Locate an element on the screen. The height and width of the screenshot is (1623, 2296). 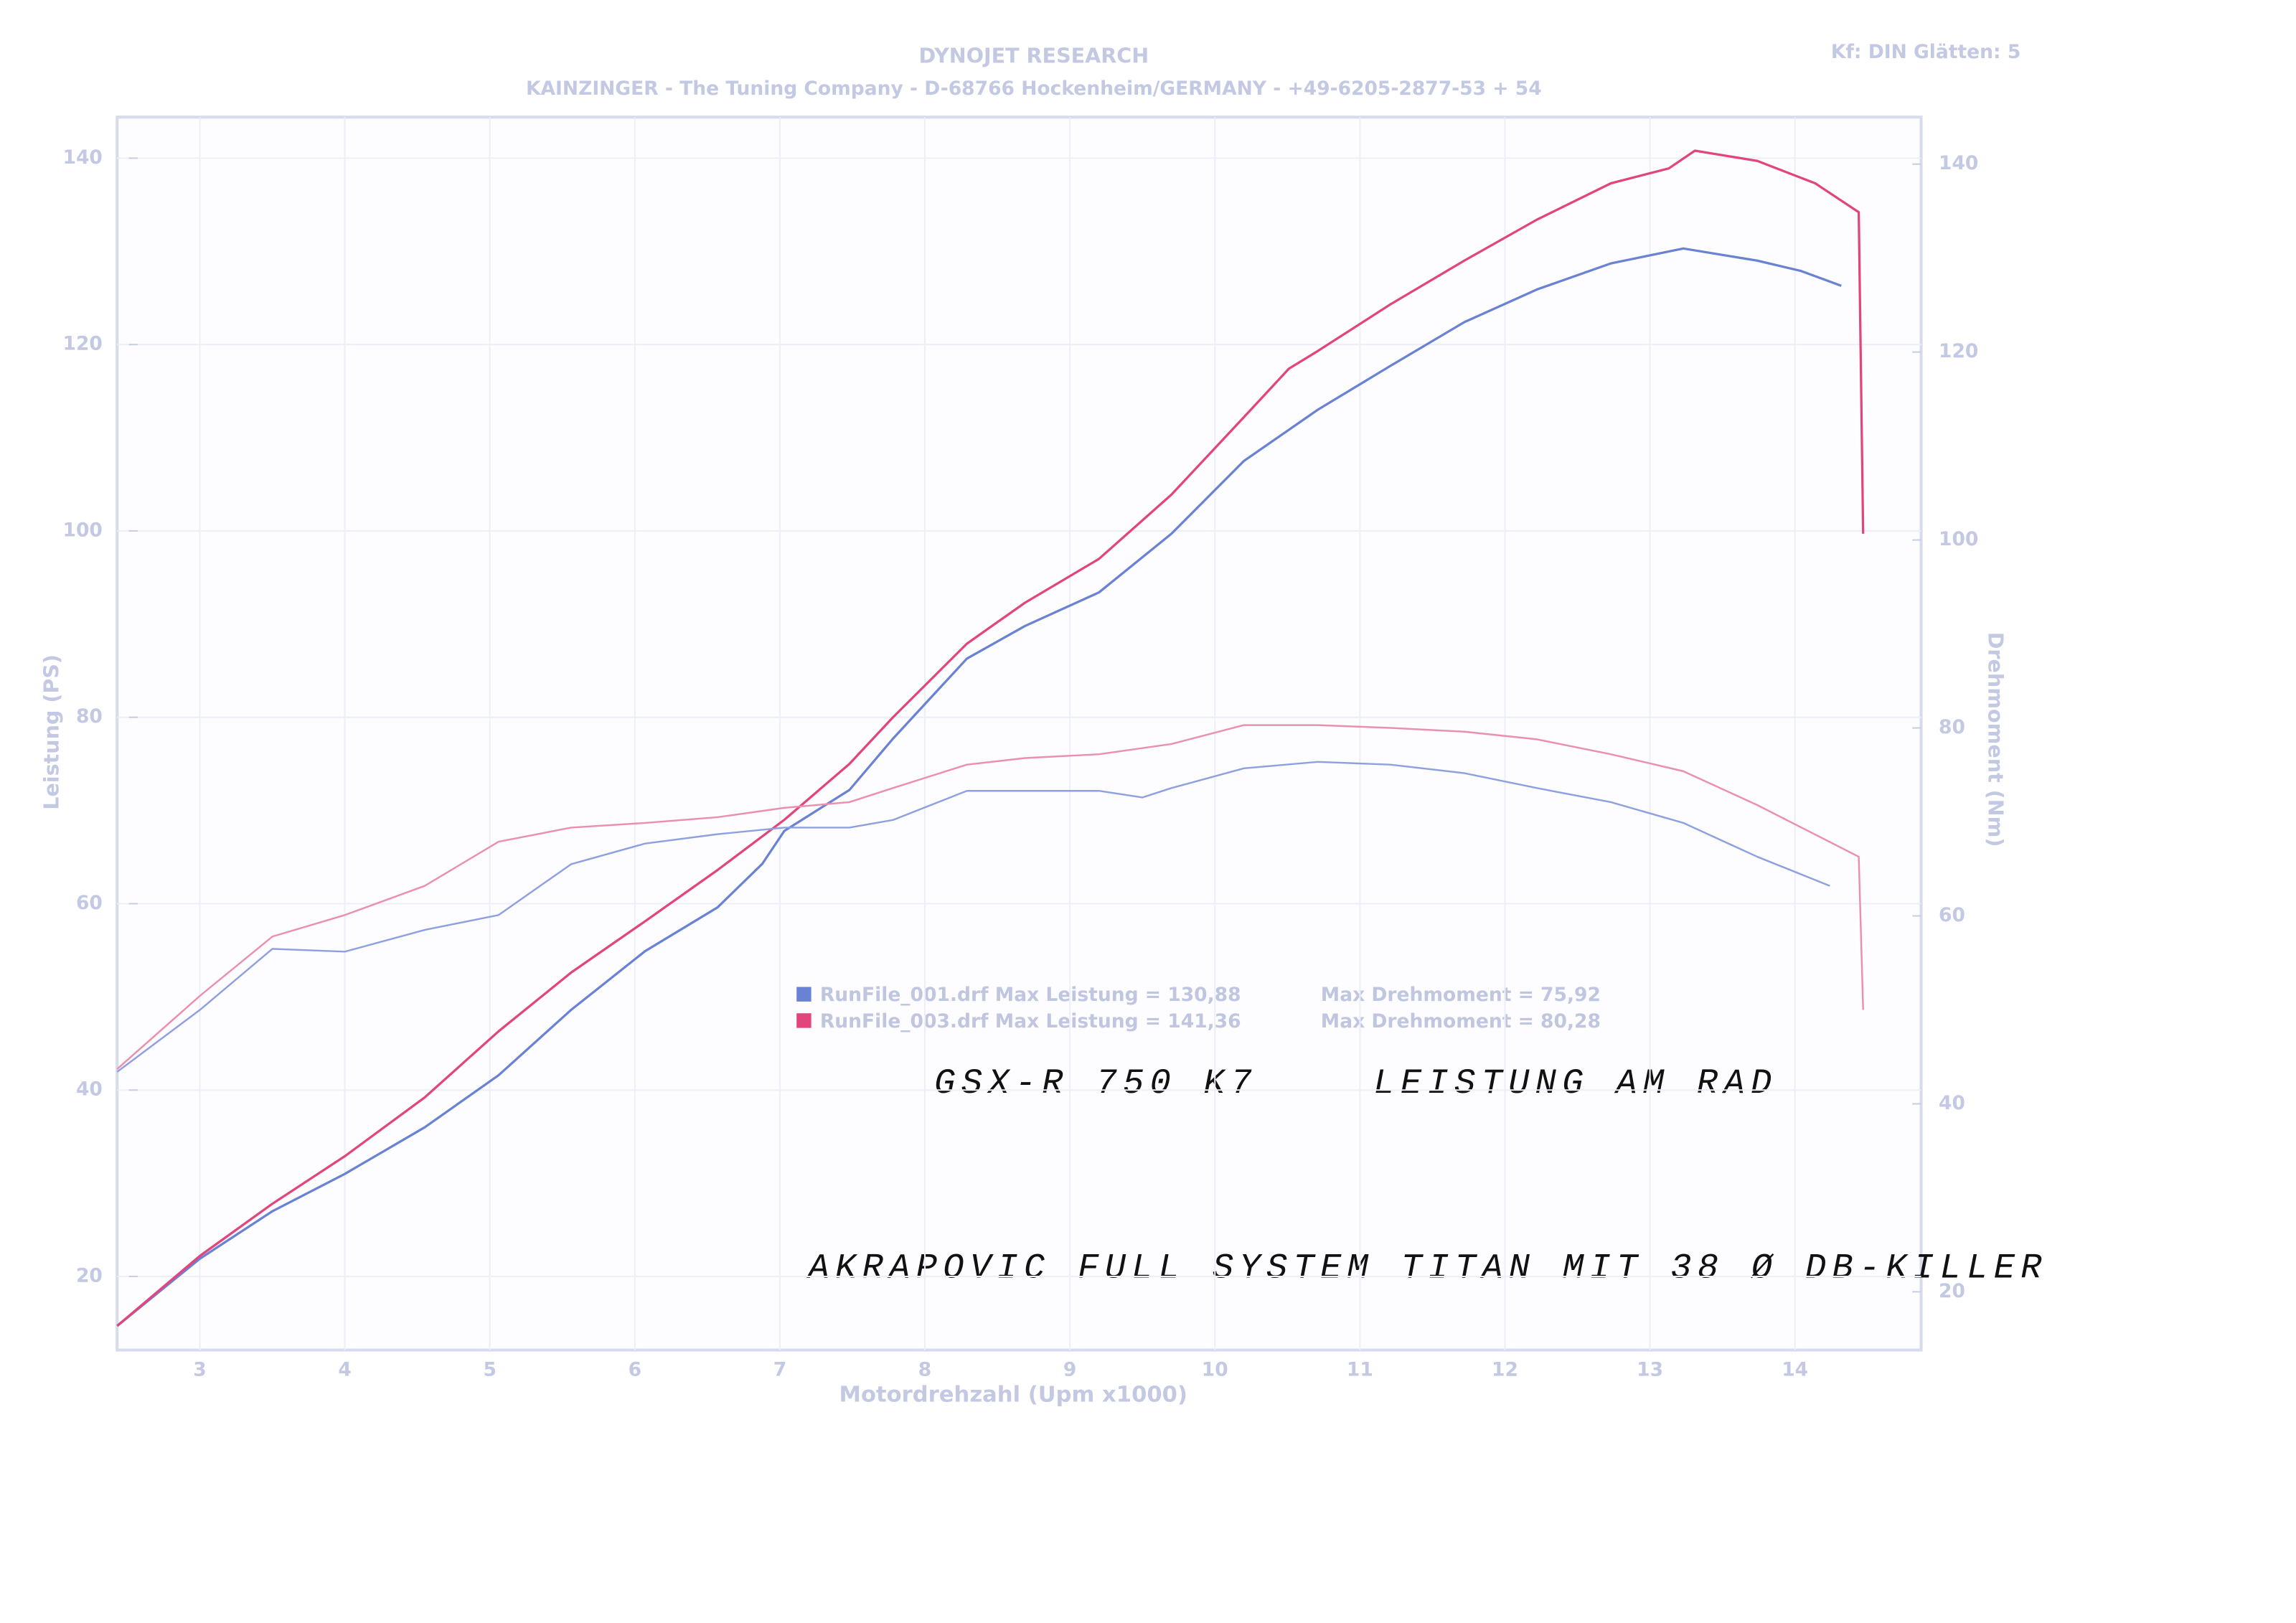
y2-tick-label: 80 is located at coordinates (1952, 727).